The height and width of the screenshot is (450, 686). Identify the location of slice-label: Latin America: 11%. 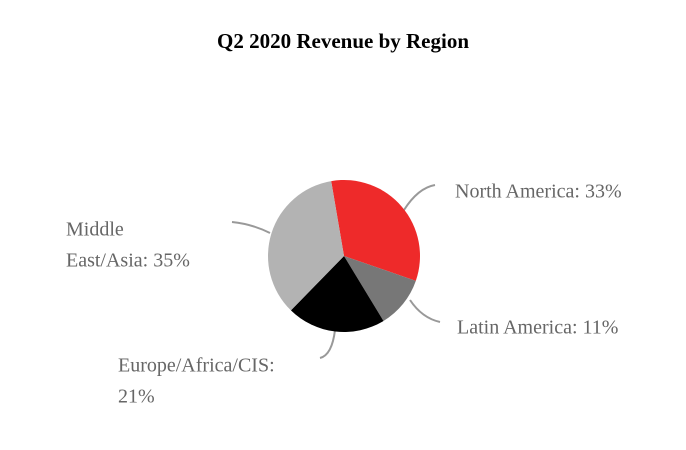
(537, 328).